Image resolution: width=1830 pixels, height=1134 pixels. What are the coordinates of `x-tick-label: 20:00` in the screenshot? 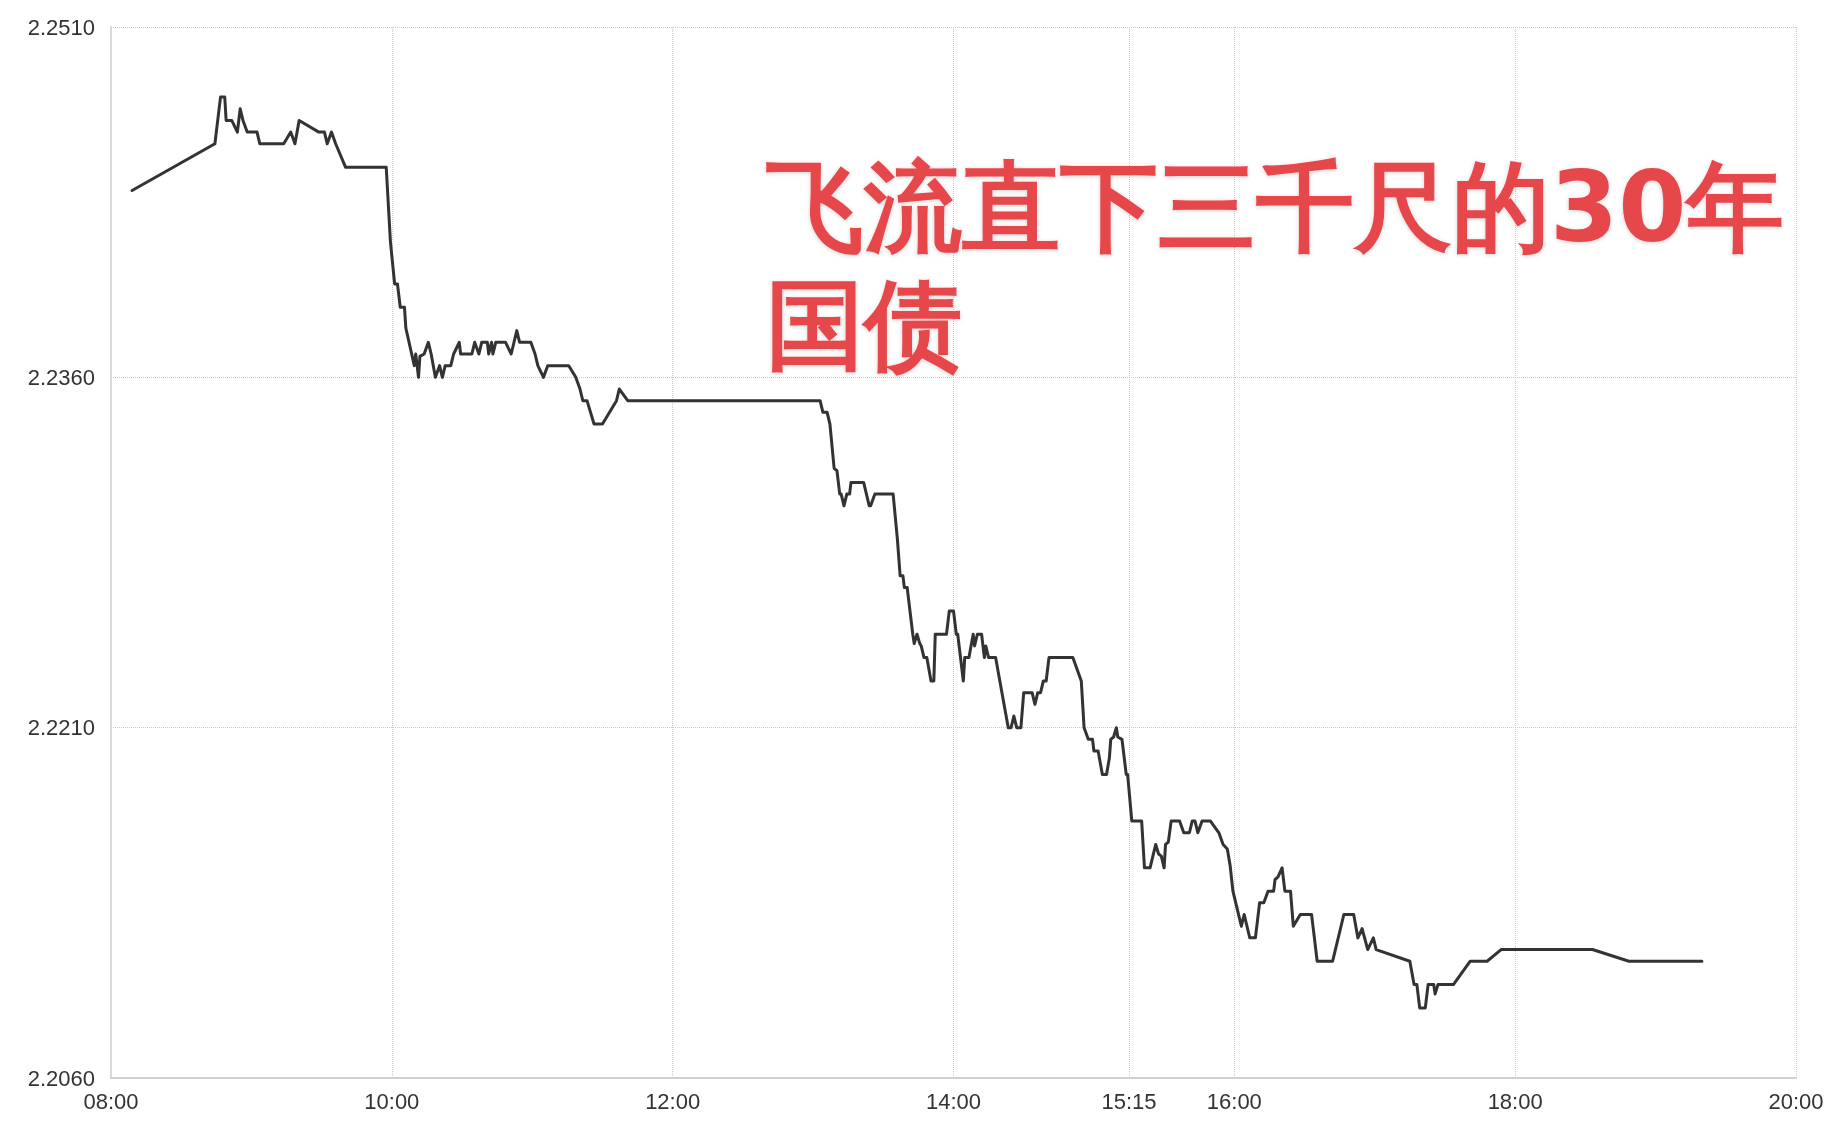 It's located at (1796, 1101).